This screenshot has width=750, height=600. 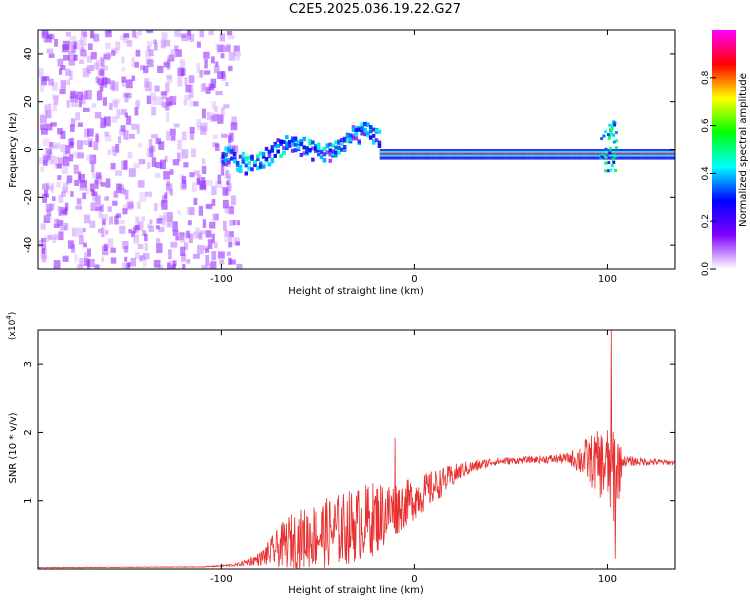 What do you see at coordinates (706, 269) in the screenshot?
I see `colorbar-tick-label: 0.0` at bounding box center [706, 269].